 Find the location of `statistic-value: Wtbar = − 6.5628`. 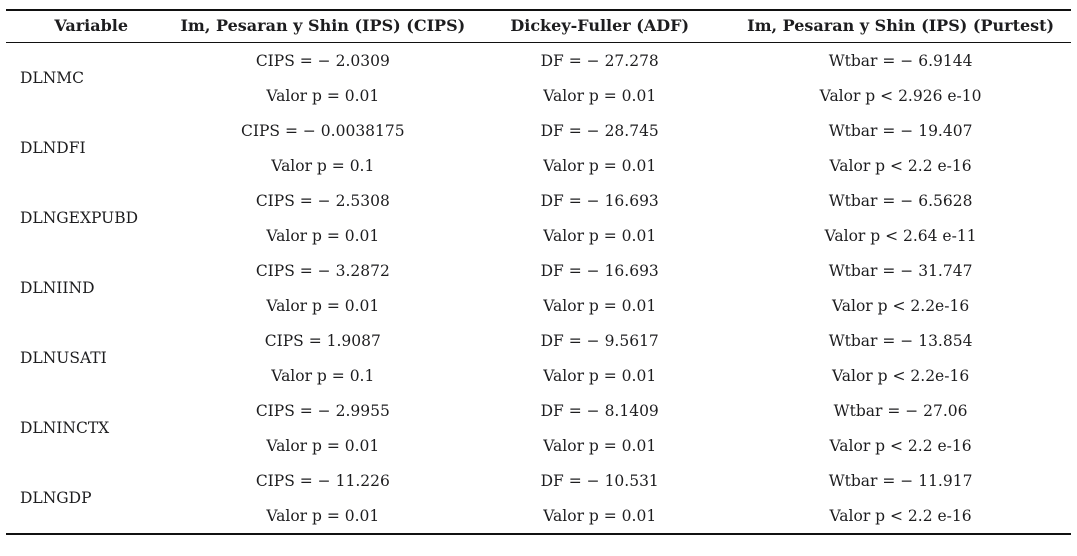

statistic-value: Wtbar = − 6.5628 is located at coordinates (900, 200).